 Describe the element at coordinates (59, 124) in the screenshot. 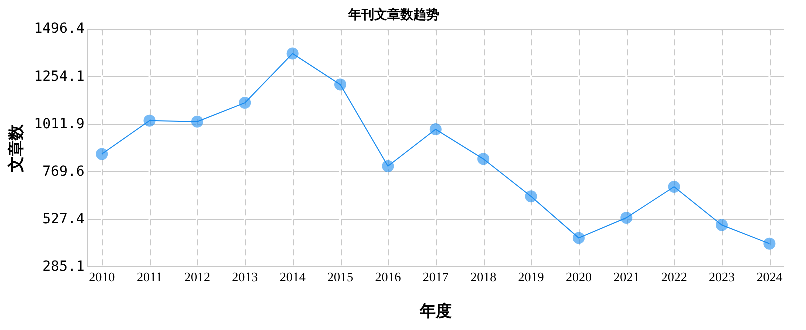

I see `y-tick-label: 1011.9` at that location.